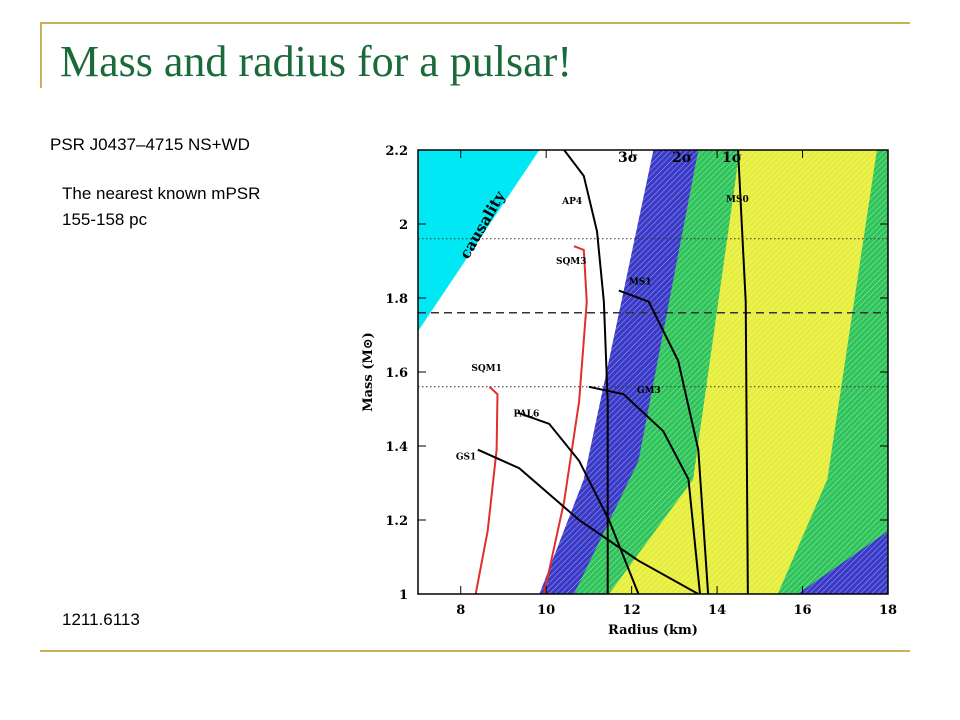 The height and width of the screenshot is (720, 960). Describe the element at coordinates (396, 447) in the screenshot. I see `y-tick-label: 1.4` at that location.